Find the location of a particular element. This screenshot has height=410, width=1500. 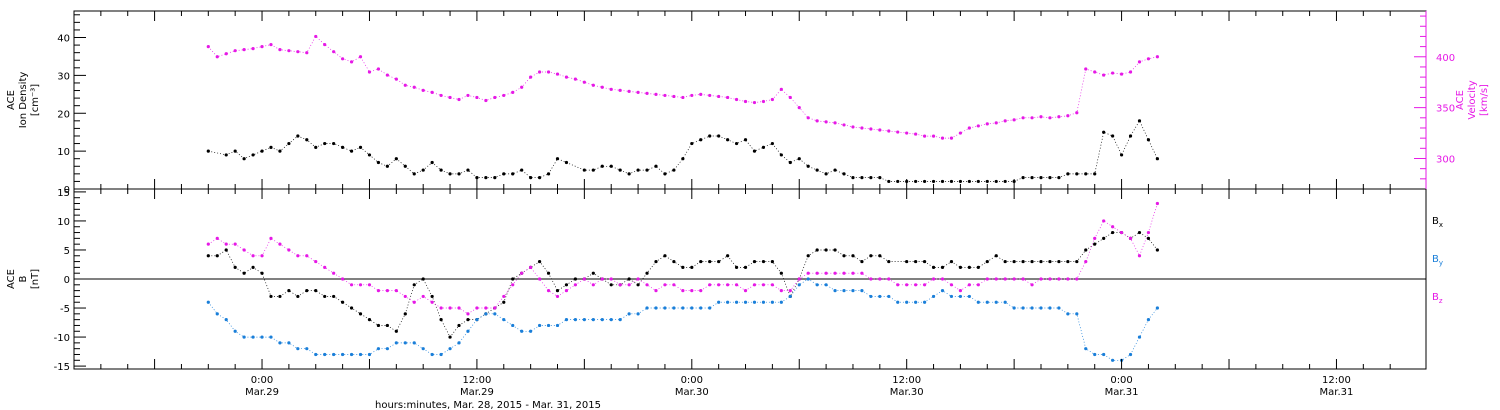

legend-by: By is located at coordinates (1437, 260).